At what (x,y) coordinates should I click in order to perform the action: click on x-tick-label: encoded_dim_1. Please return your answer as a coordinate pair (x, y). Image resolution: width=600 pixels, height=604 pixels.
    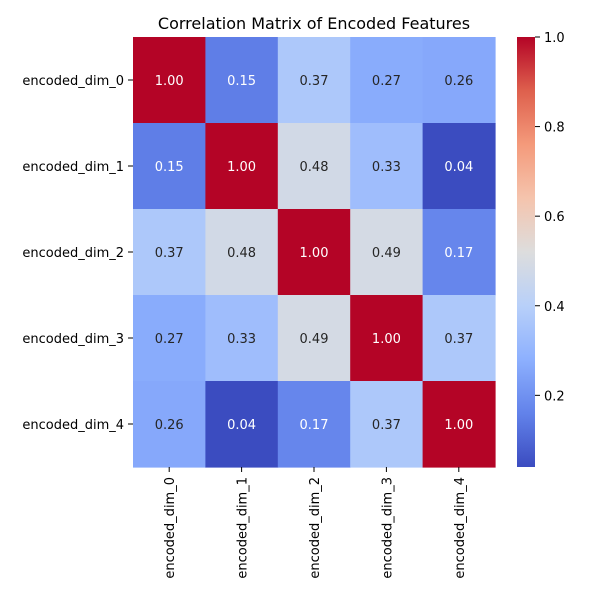
    Looking at the image, I should click on (243, 528).